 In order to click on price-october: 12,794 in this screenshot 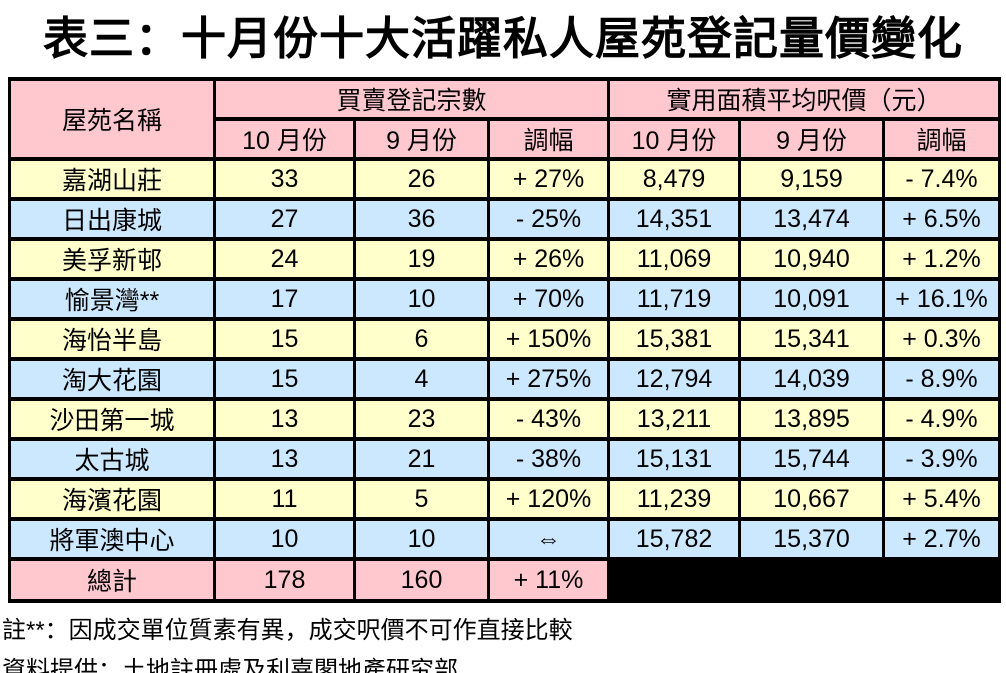, I will do `click(674, 379)`.